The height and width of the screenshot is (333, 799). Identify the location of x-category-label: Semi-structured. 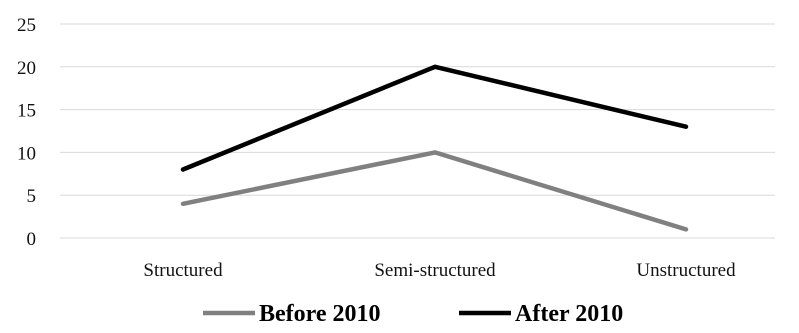
(435, 270).